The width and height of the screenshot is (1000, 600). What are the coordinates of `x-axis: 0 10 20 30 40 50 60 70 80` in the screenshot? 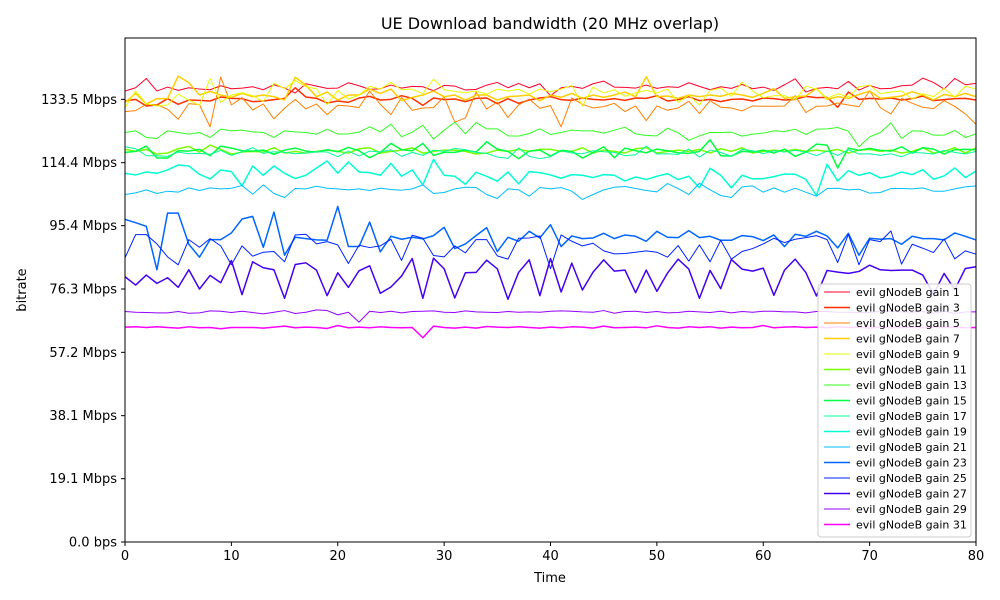 It's located at (552, 553).